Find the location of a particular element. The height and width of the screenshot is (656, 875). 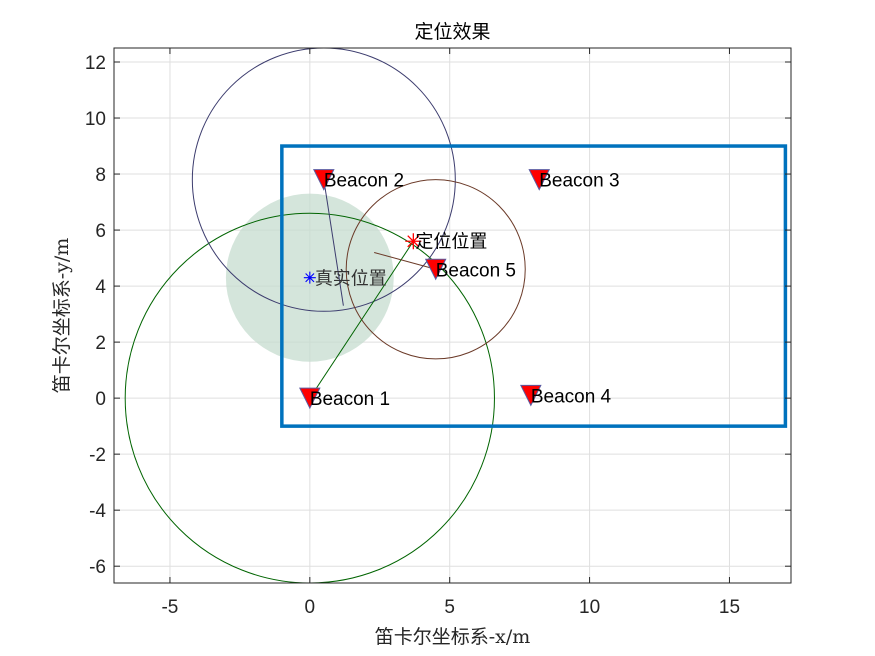

beacon-label-4: Beacon 4 is located at coordinates (571, 396).